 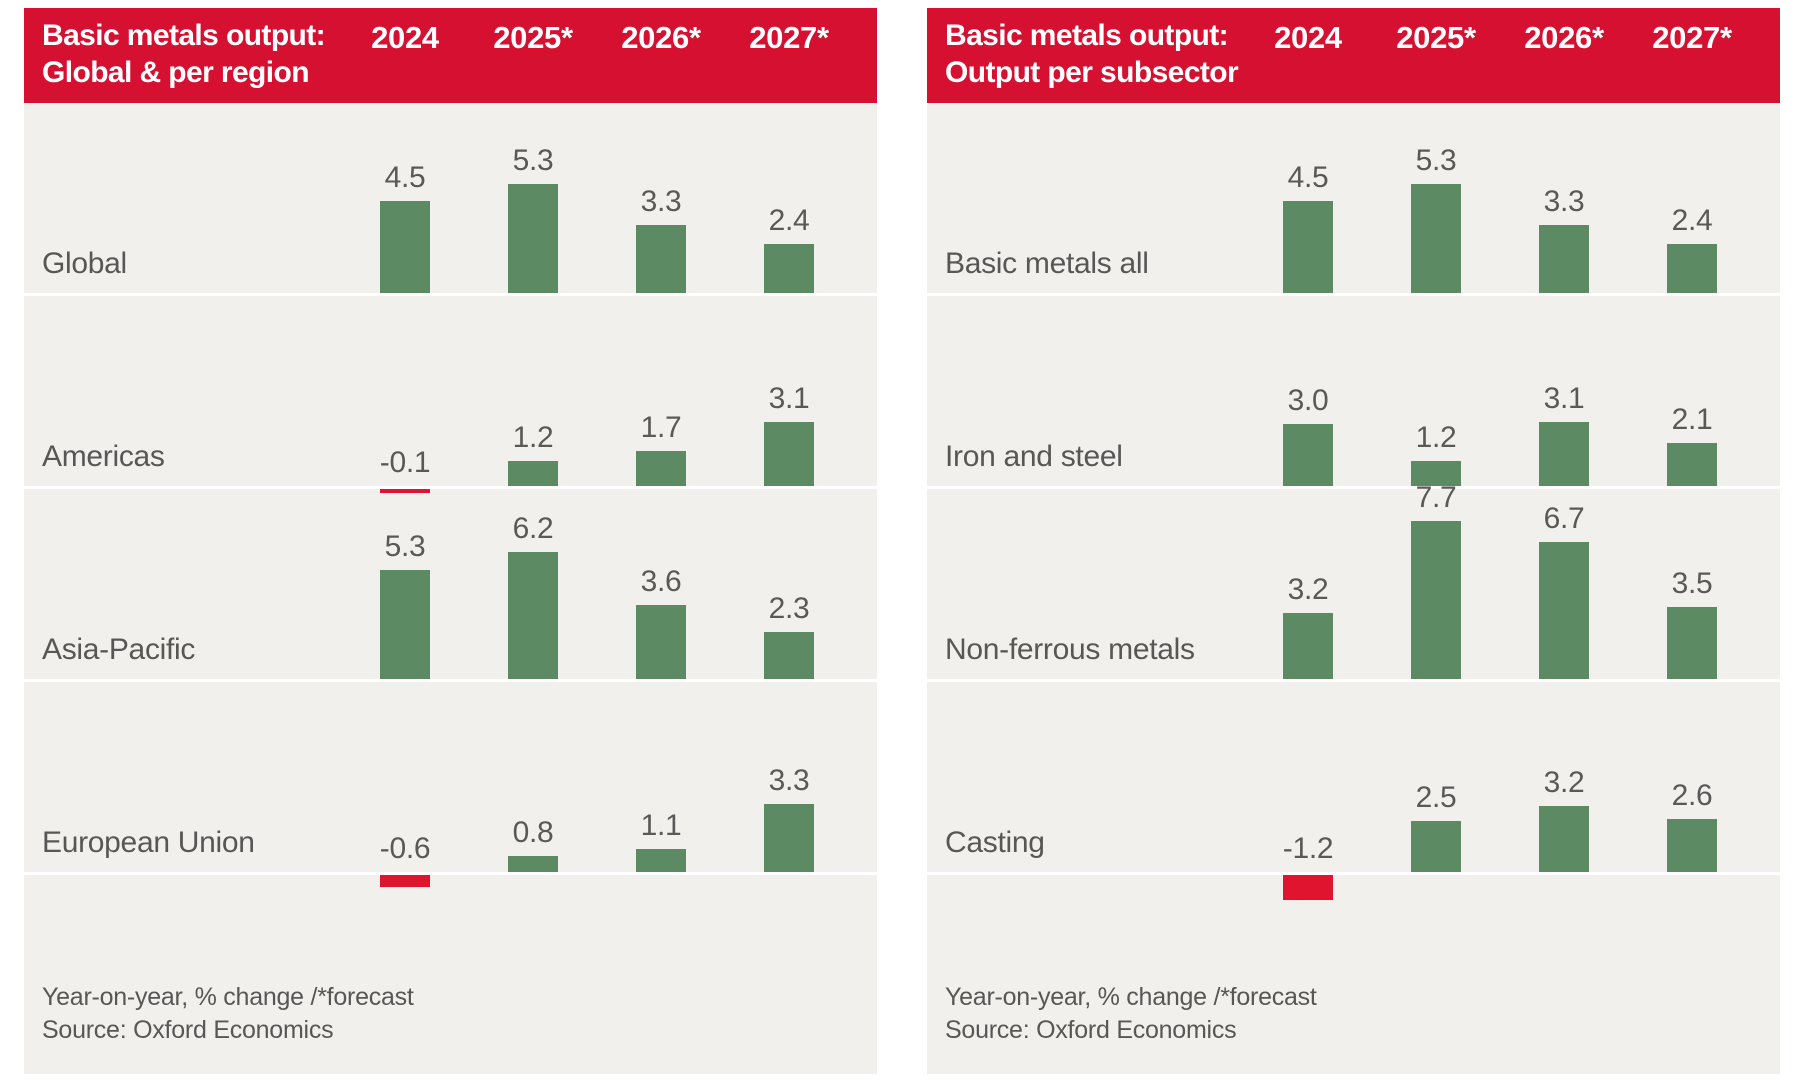 I want to click on bar-value: -0.6, so click(x=405, y=848).